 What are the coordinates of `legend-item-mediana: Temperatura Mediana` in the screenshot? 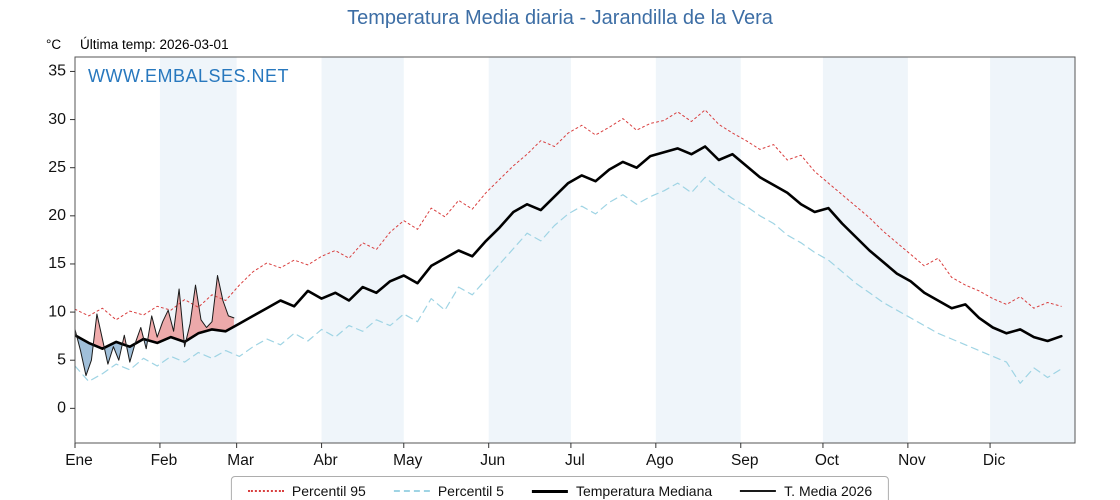 It's located at (622, 491).